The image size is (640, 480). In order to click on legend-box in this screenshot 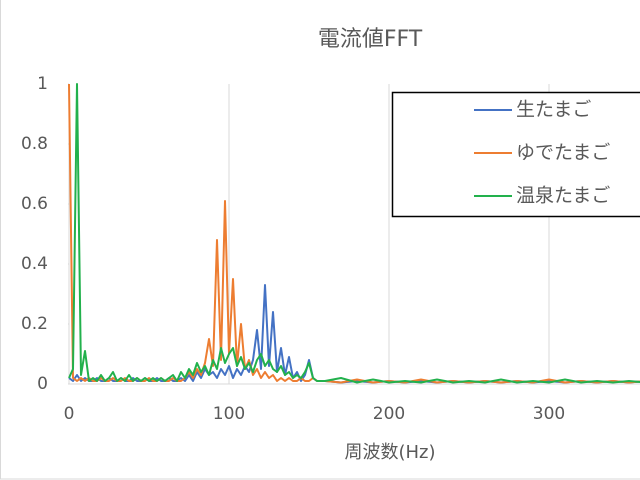, I will do `click(515, 154)`.